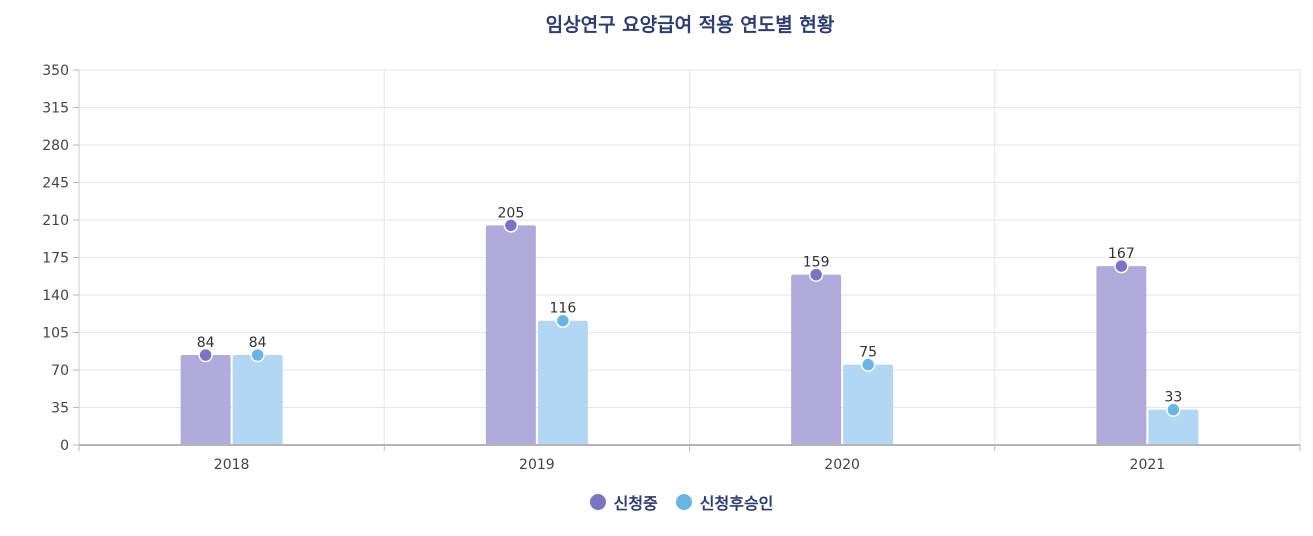 The height and width of the screenshot is (536, 1313). What do you see at coordinates (511, 225) in the screenshot?
I see `point-series-0-2019` at bounding box center [511, 225].